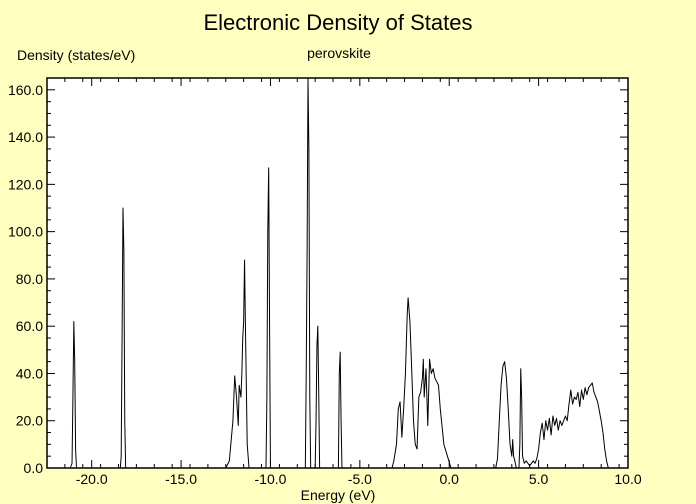  I want to click on x-tick-label: -10.0, so click(271, 479).